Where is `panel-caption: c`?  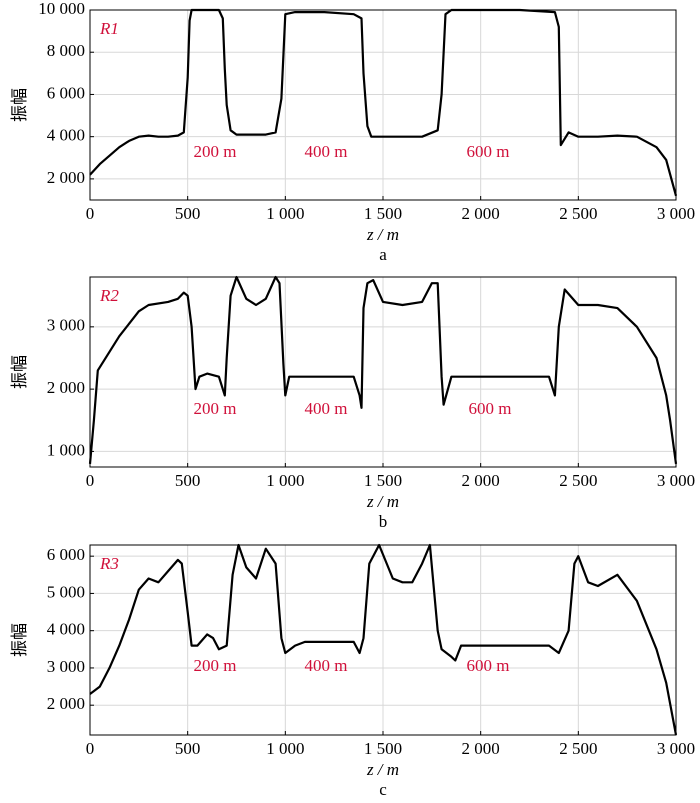
panel-caption: c is located at coordinates (383, 789).